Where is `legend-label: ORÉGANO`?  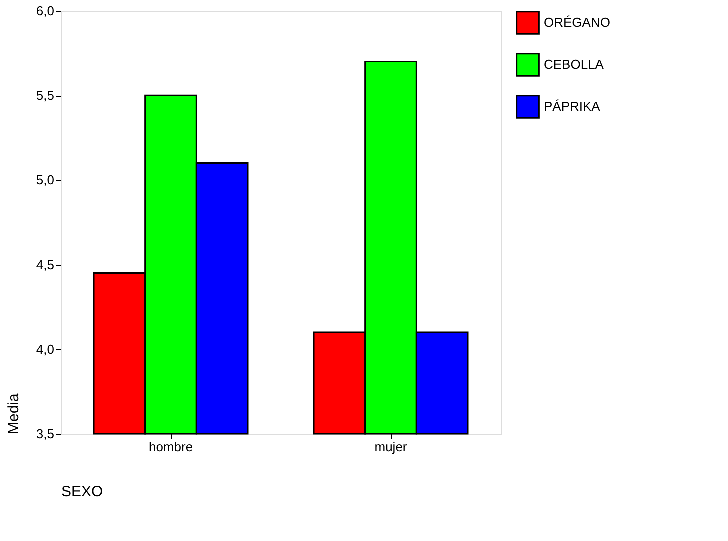
legend-label: ORÉGANO is located at coordinates (577, 22).